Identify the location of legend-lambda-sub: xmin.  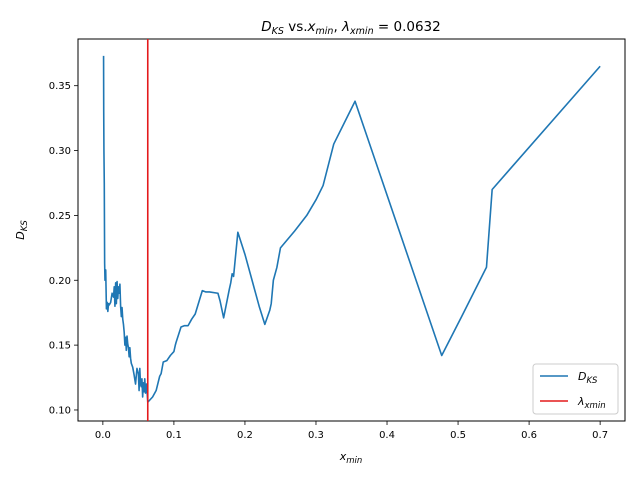
(595, 406).